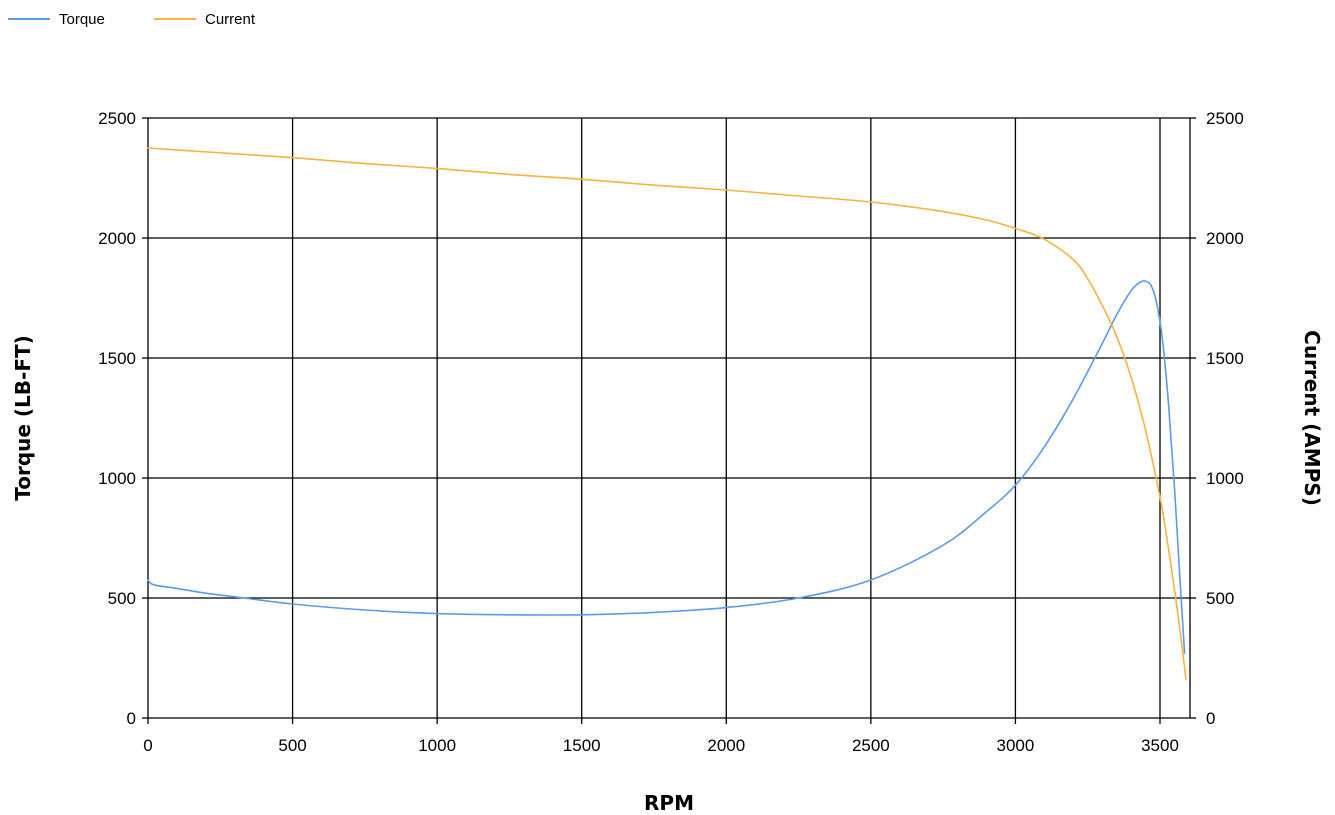 Image resolution: width=1335 pixels, height=815 pixels. I want to click on legend-label-torque: Torque, so click(82, 19).